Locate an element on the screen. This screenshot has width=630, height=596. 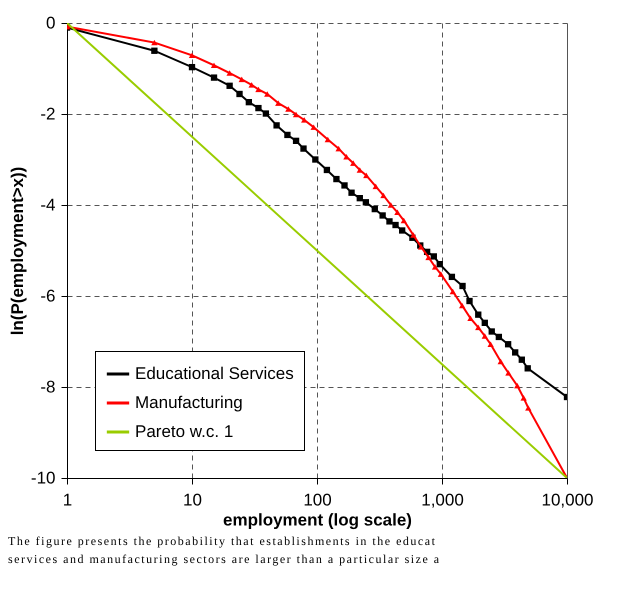
x-tick-label: 1,000 is located at coordinates (442, 500).